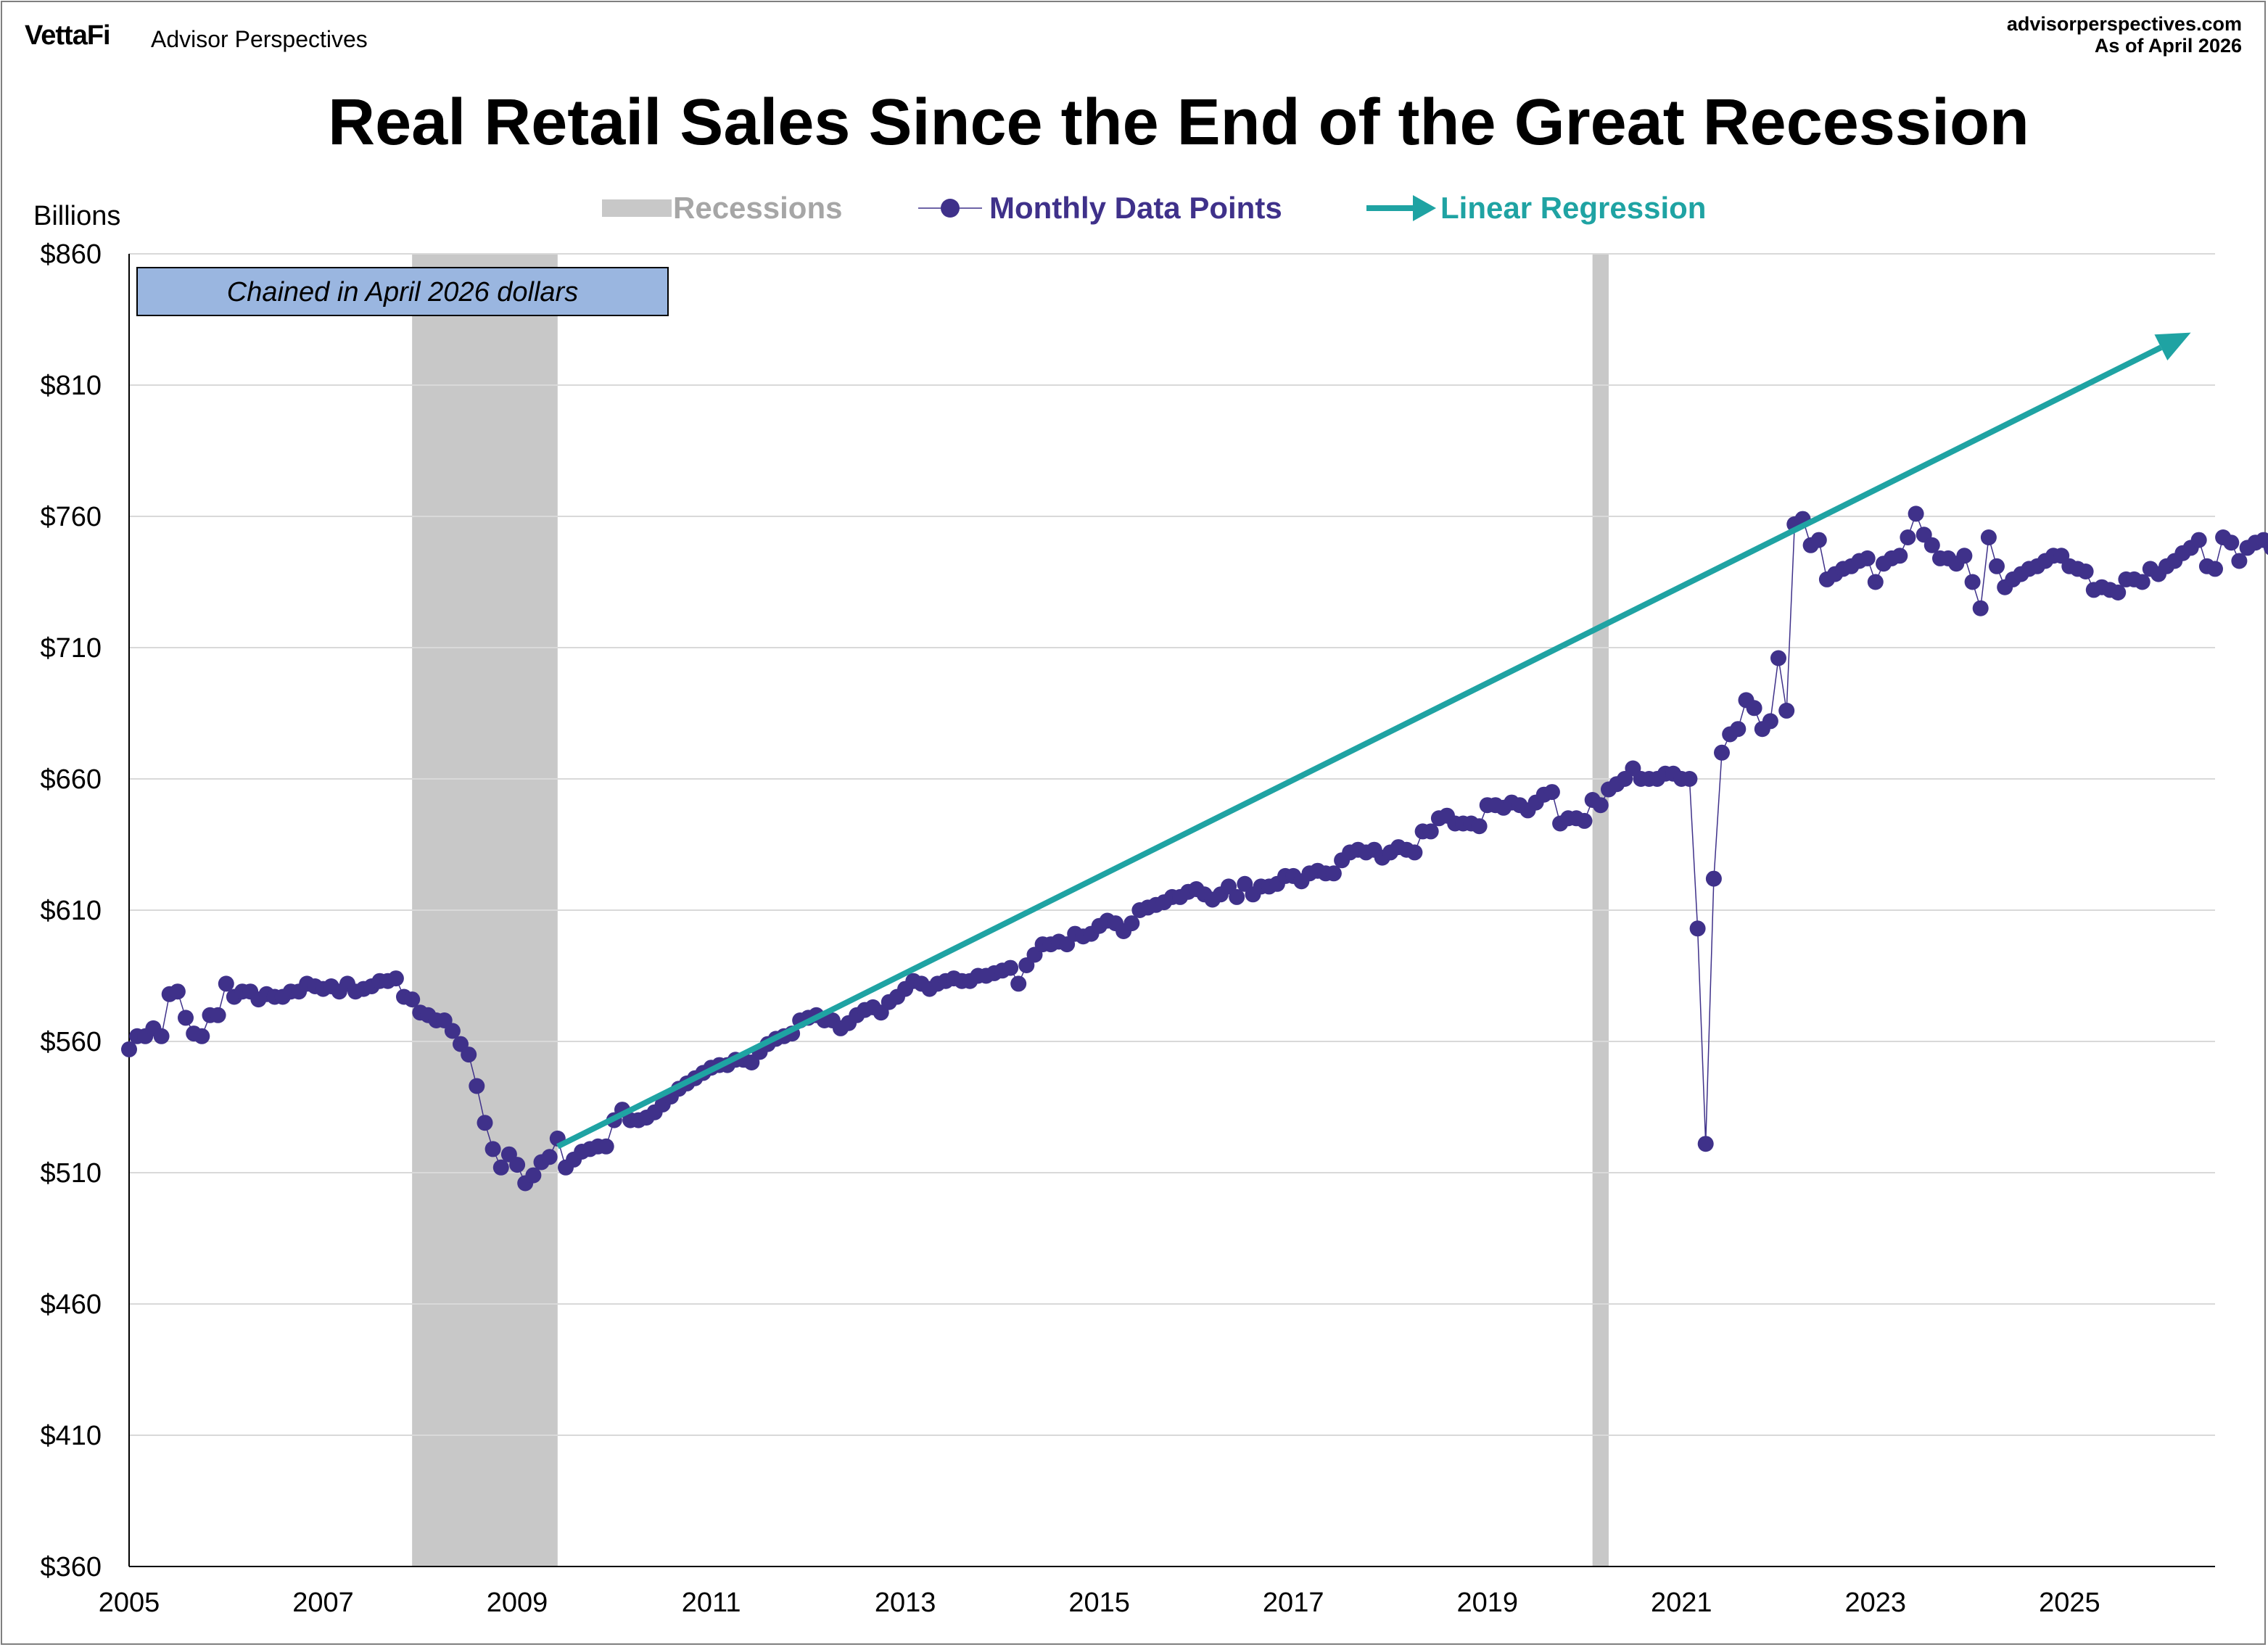 Image resolution: width=2268 pixels, height=1647 pixels. Describe the element at coordinates (71, 517) in the screenshot. I see `y-tick-label: $760` at that location.